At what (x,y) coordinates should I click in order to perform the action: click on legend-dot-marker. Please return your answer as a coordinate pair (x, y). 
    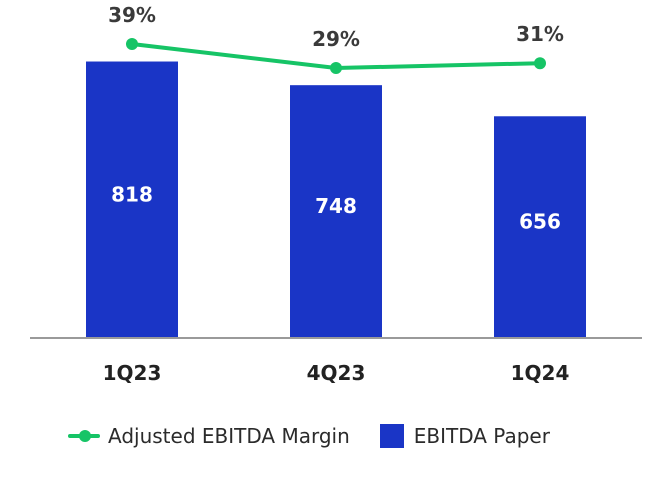
    Looking at the image, I should click on (85, 436).